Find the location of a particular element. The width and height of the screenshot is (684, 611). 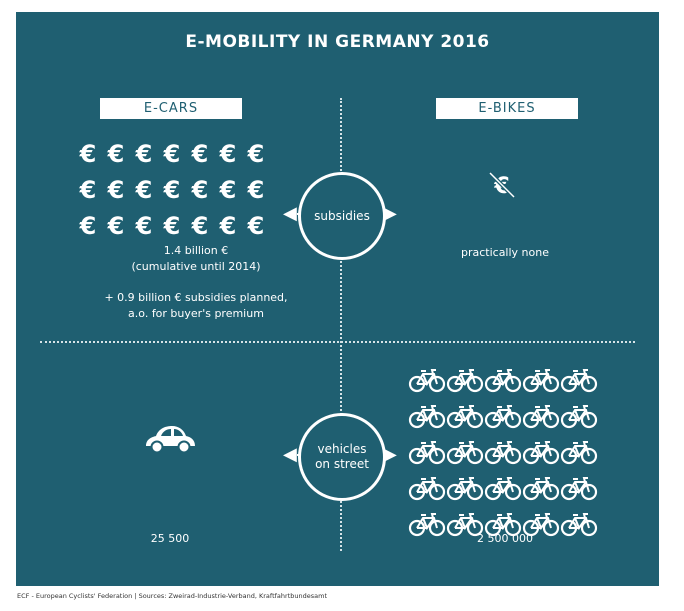

left-arrow-icon: ◀ is located at coordinates (290, 213).